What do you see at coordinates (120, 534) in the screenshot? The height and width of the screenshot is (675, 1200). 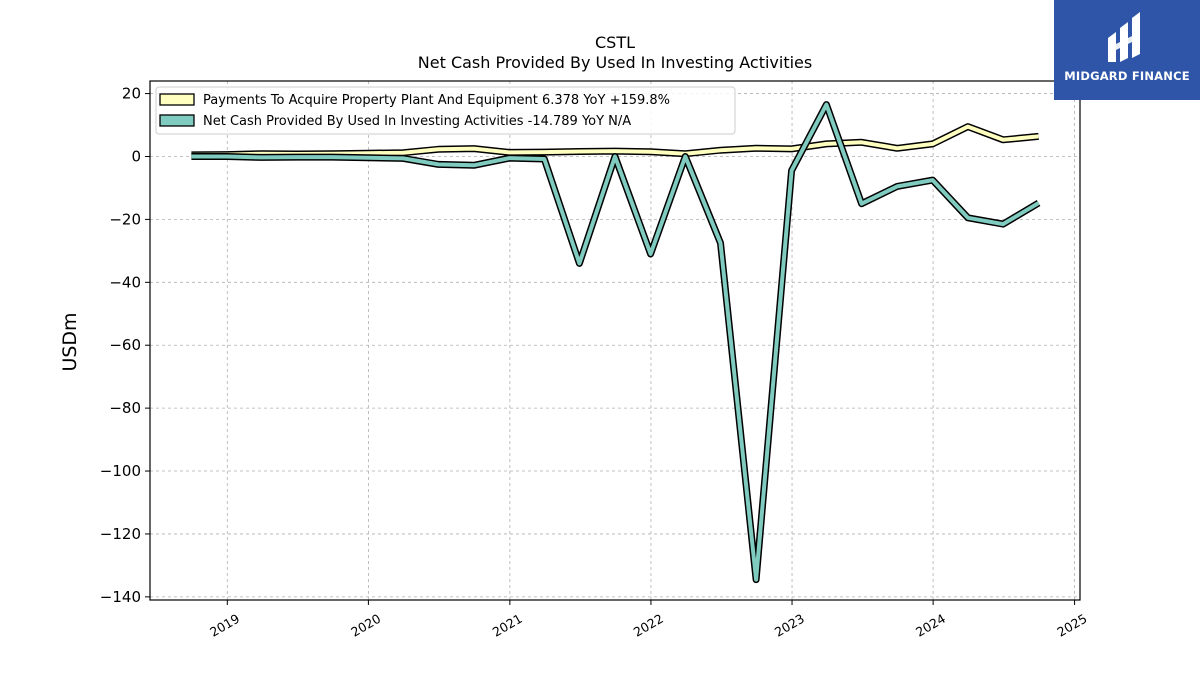 I see `y-tick-label: −120` at bounding box center [120, 534].